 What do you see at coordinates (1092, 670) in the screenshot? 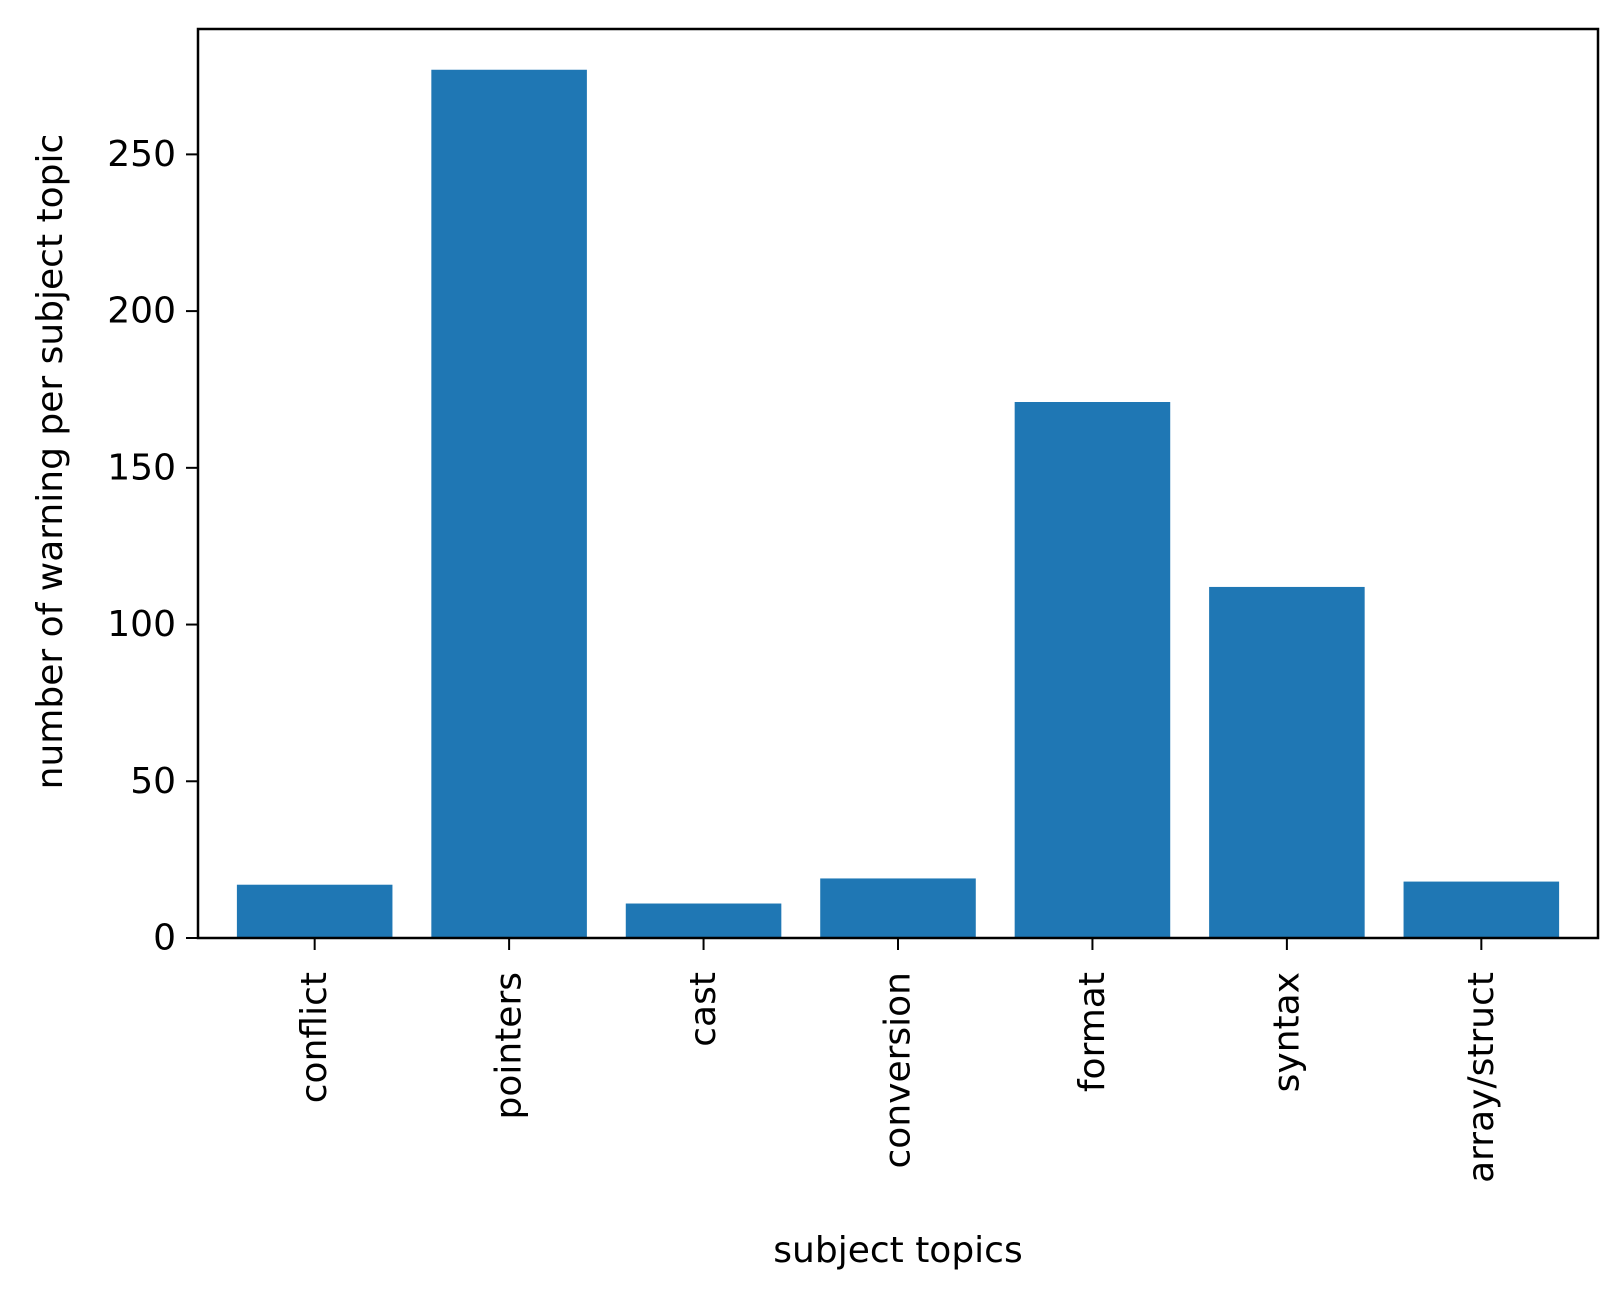
I see `bar-format` at bounding box center [1092, 670].